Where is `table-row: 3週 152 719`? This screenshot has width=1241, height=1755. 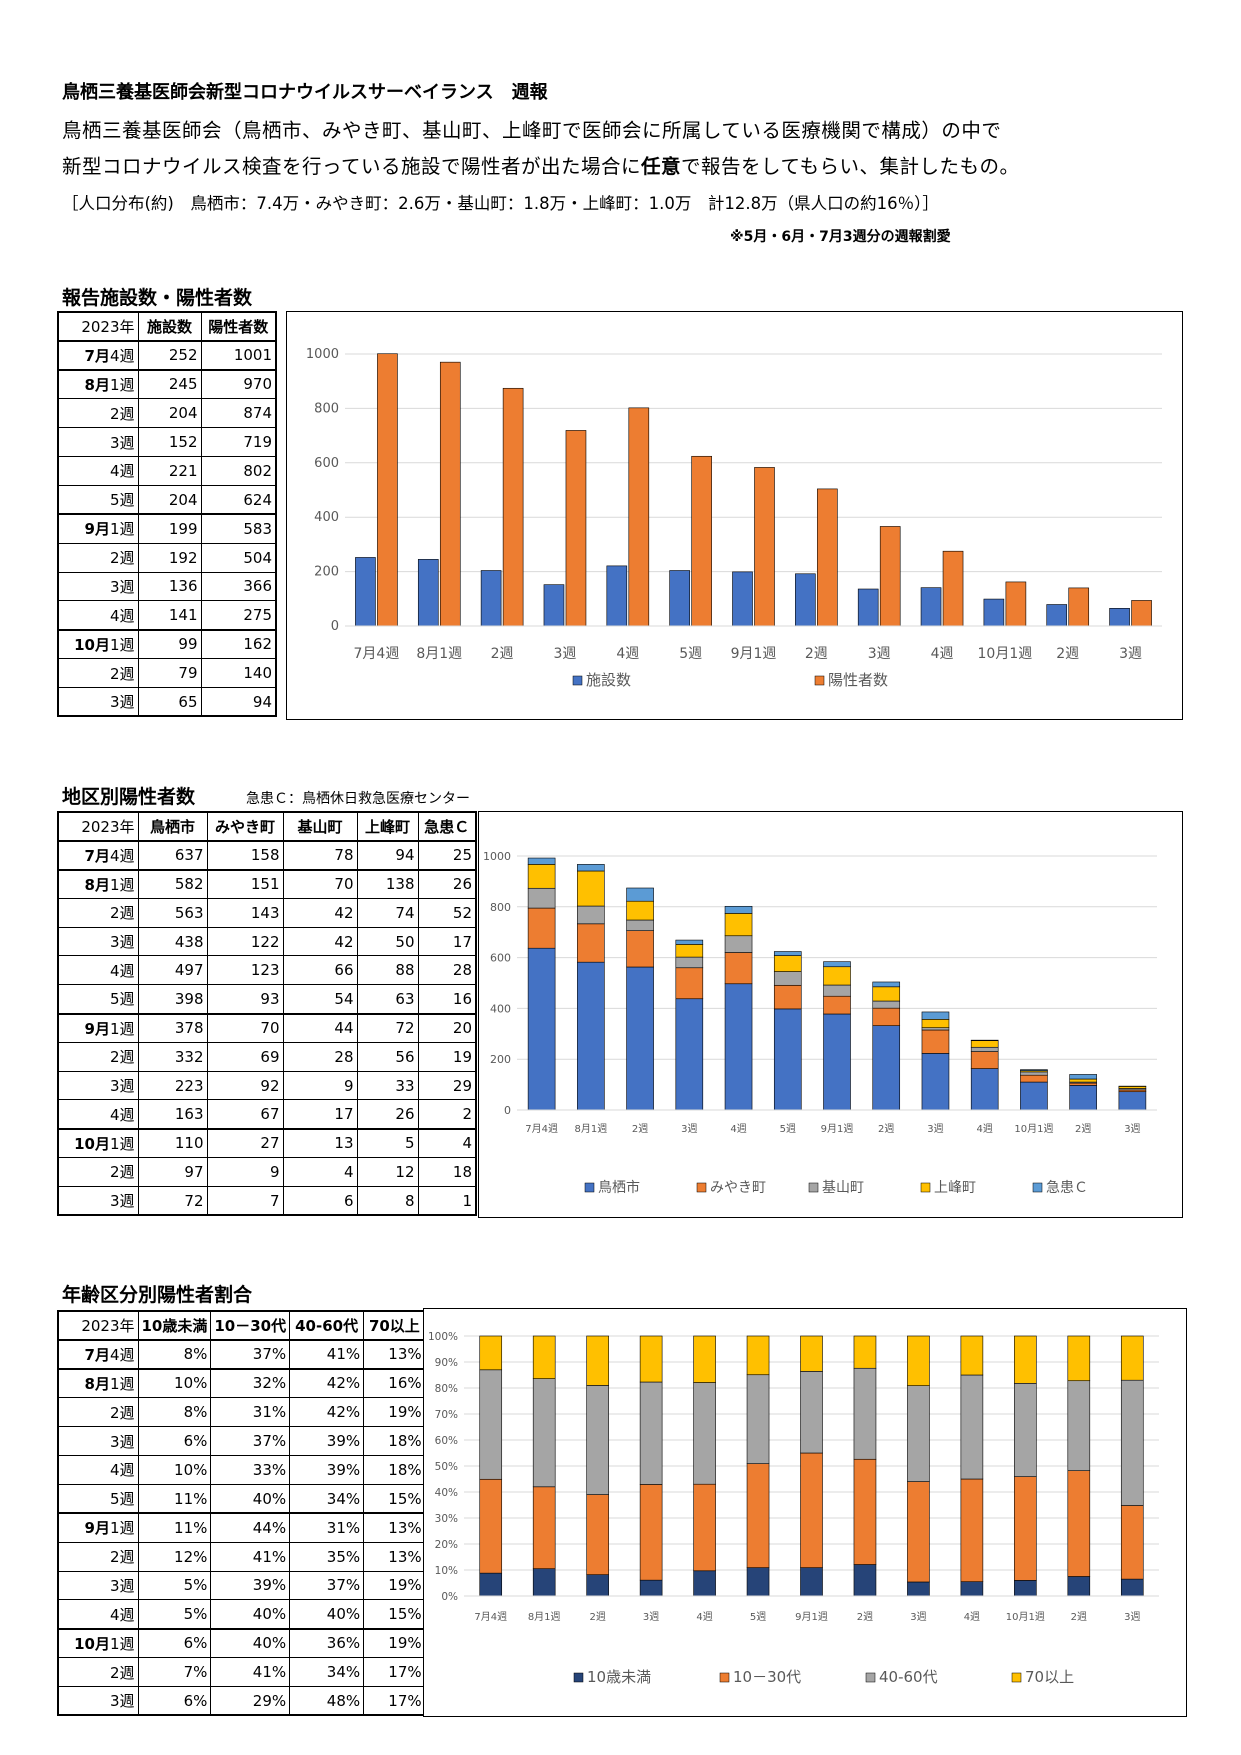 table-row: 3週 152 719 is located at coordinates (167, 442).